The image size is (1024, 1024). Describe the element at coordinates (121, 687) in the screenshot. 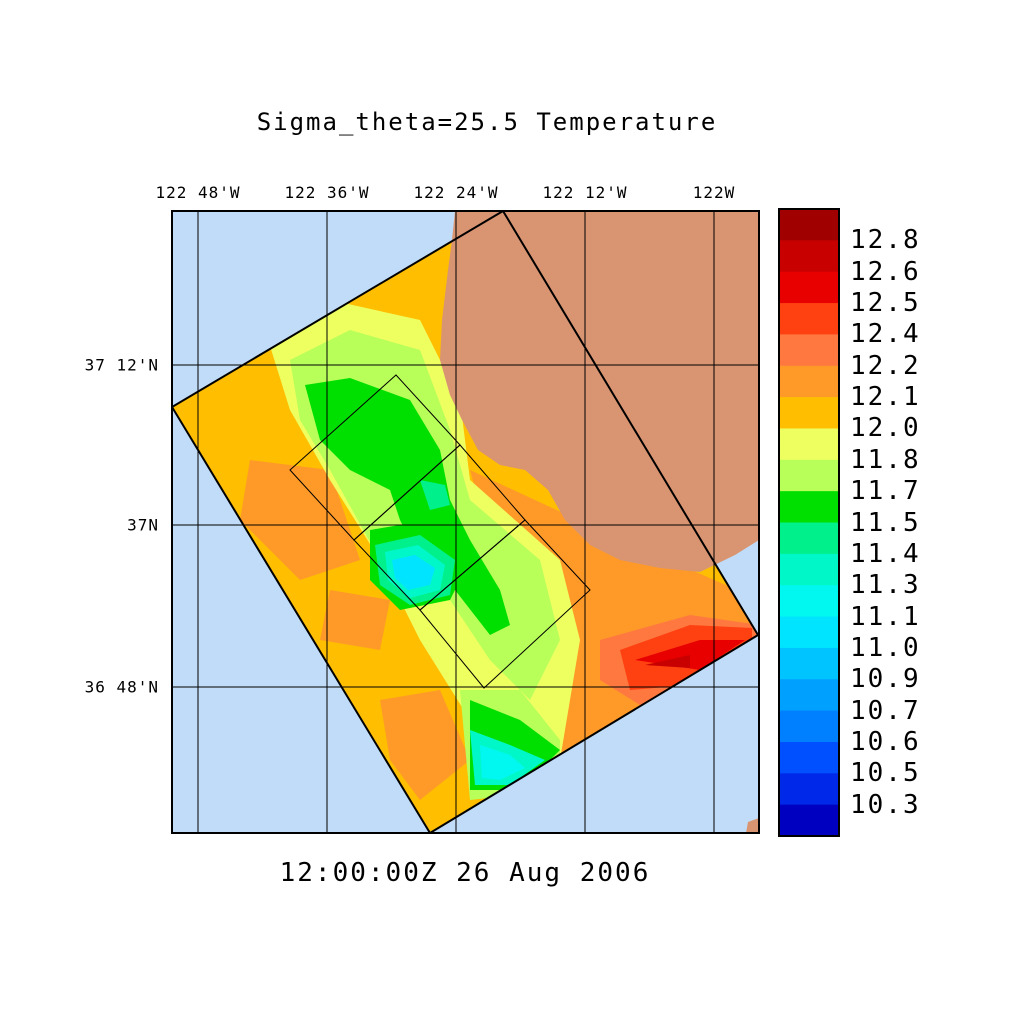

I see `lat-label: 36 48'N` at that location.